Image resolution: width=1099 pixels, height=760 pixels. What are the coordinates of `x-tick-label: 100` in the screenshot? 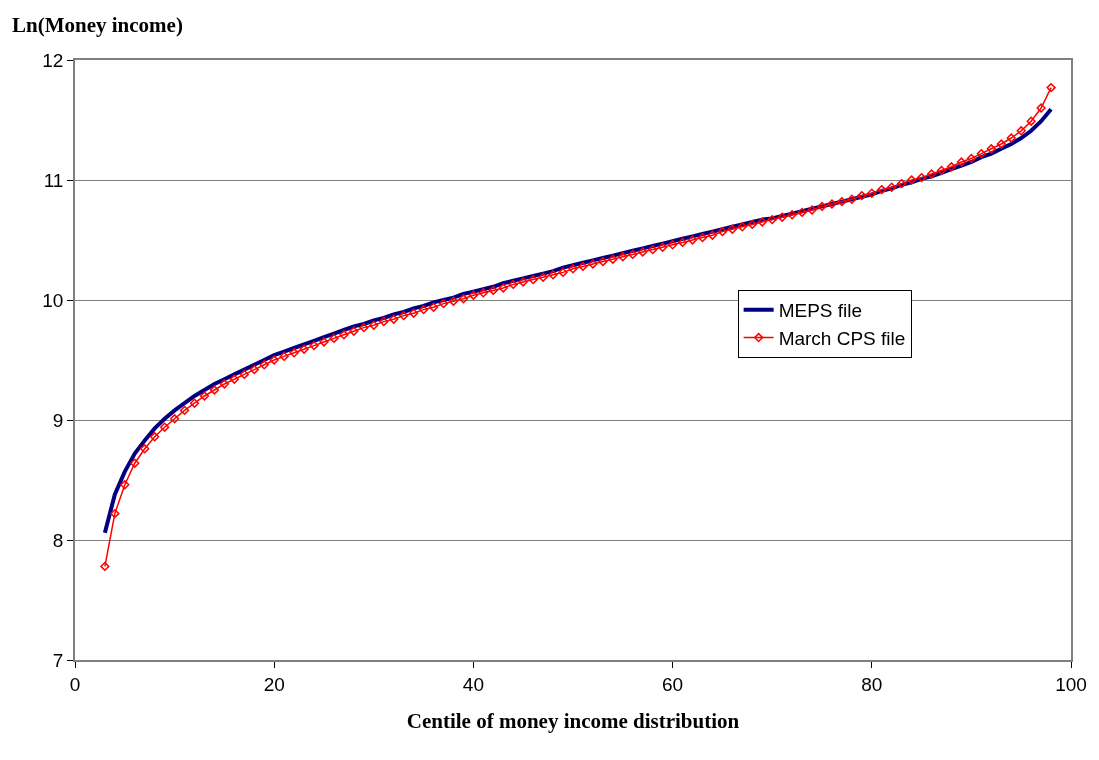 It's located at (1071, 684).